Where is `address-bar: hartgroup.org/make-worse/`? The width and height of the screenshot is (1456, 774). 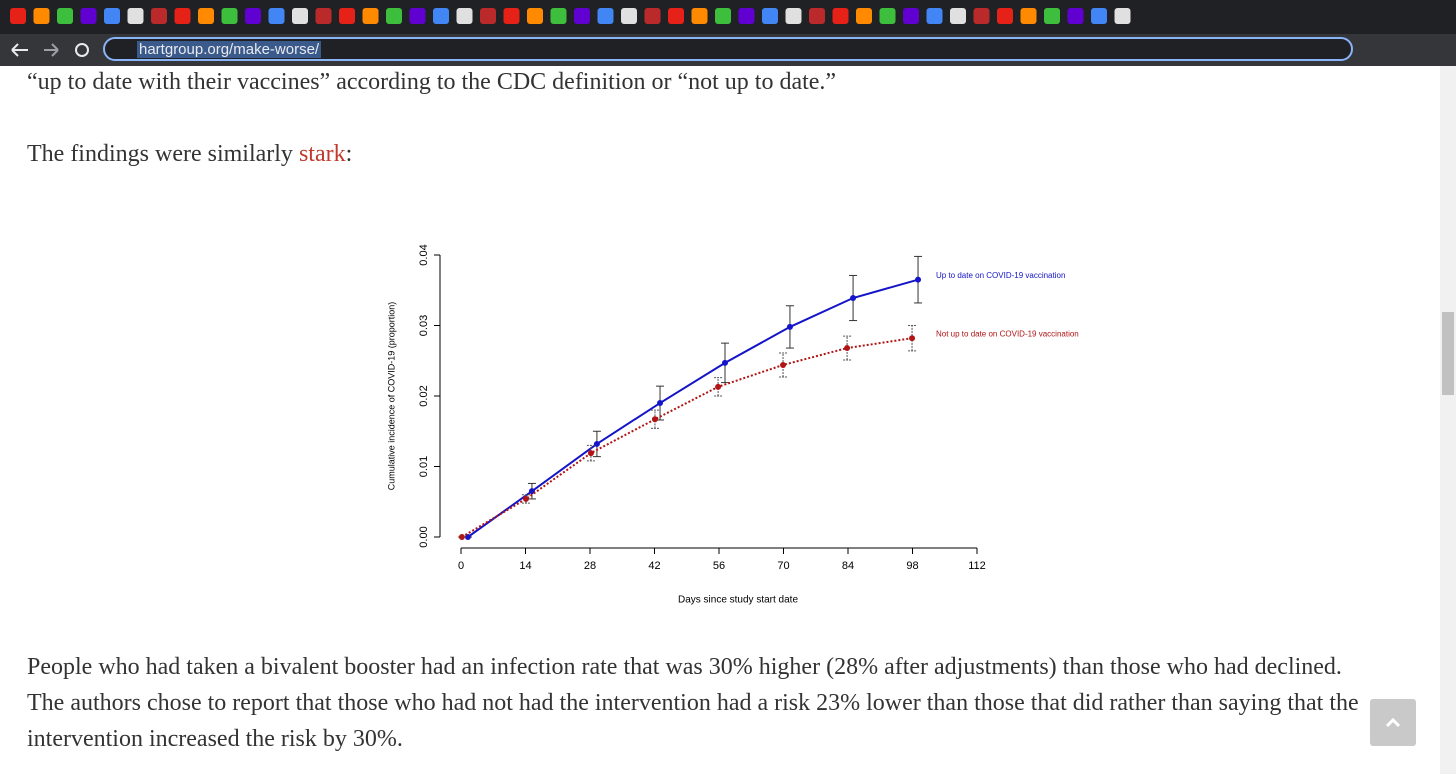
address-bar: hartgroup.org/make-worse/ is located at coordinates (728, 49).